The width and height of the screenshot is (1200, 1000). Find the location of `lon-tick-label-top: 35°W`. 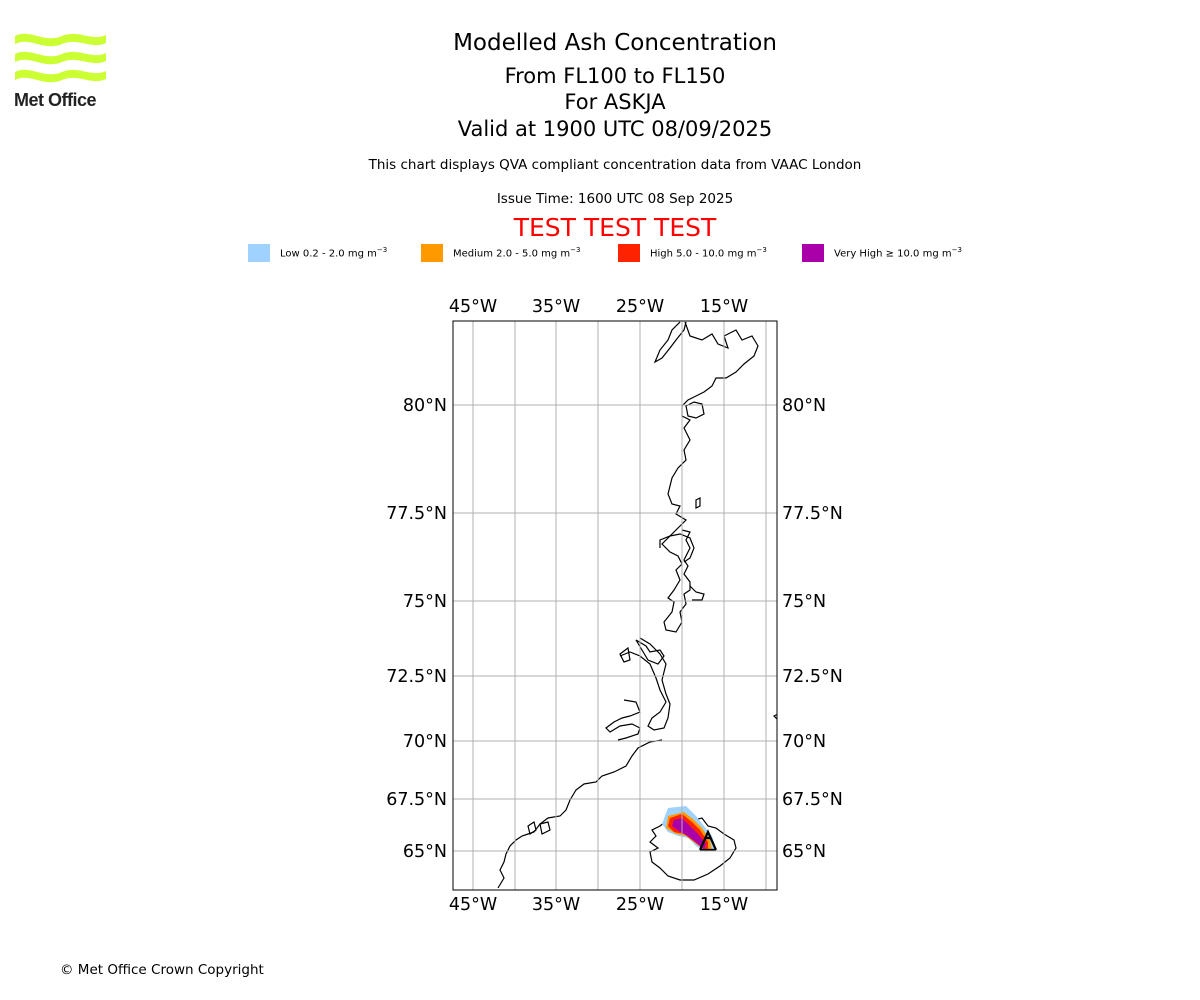

lon-tick-label-top: 35°W is located at coordinates (556, 307).